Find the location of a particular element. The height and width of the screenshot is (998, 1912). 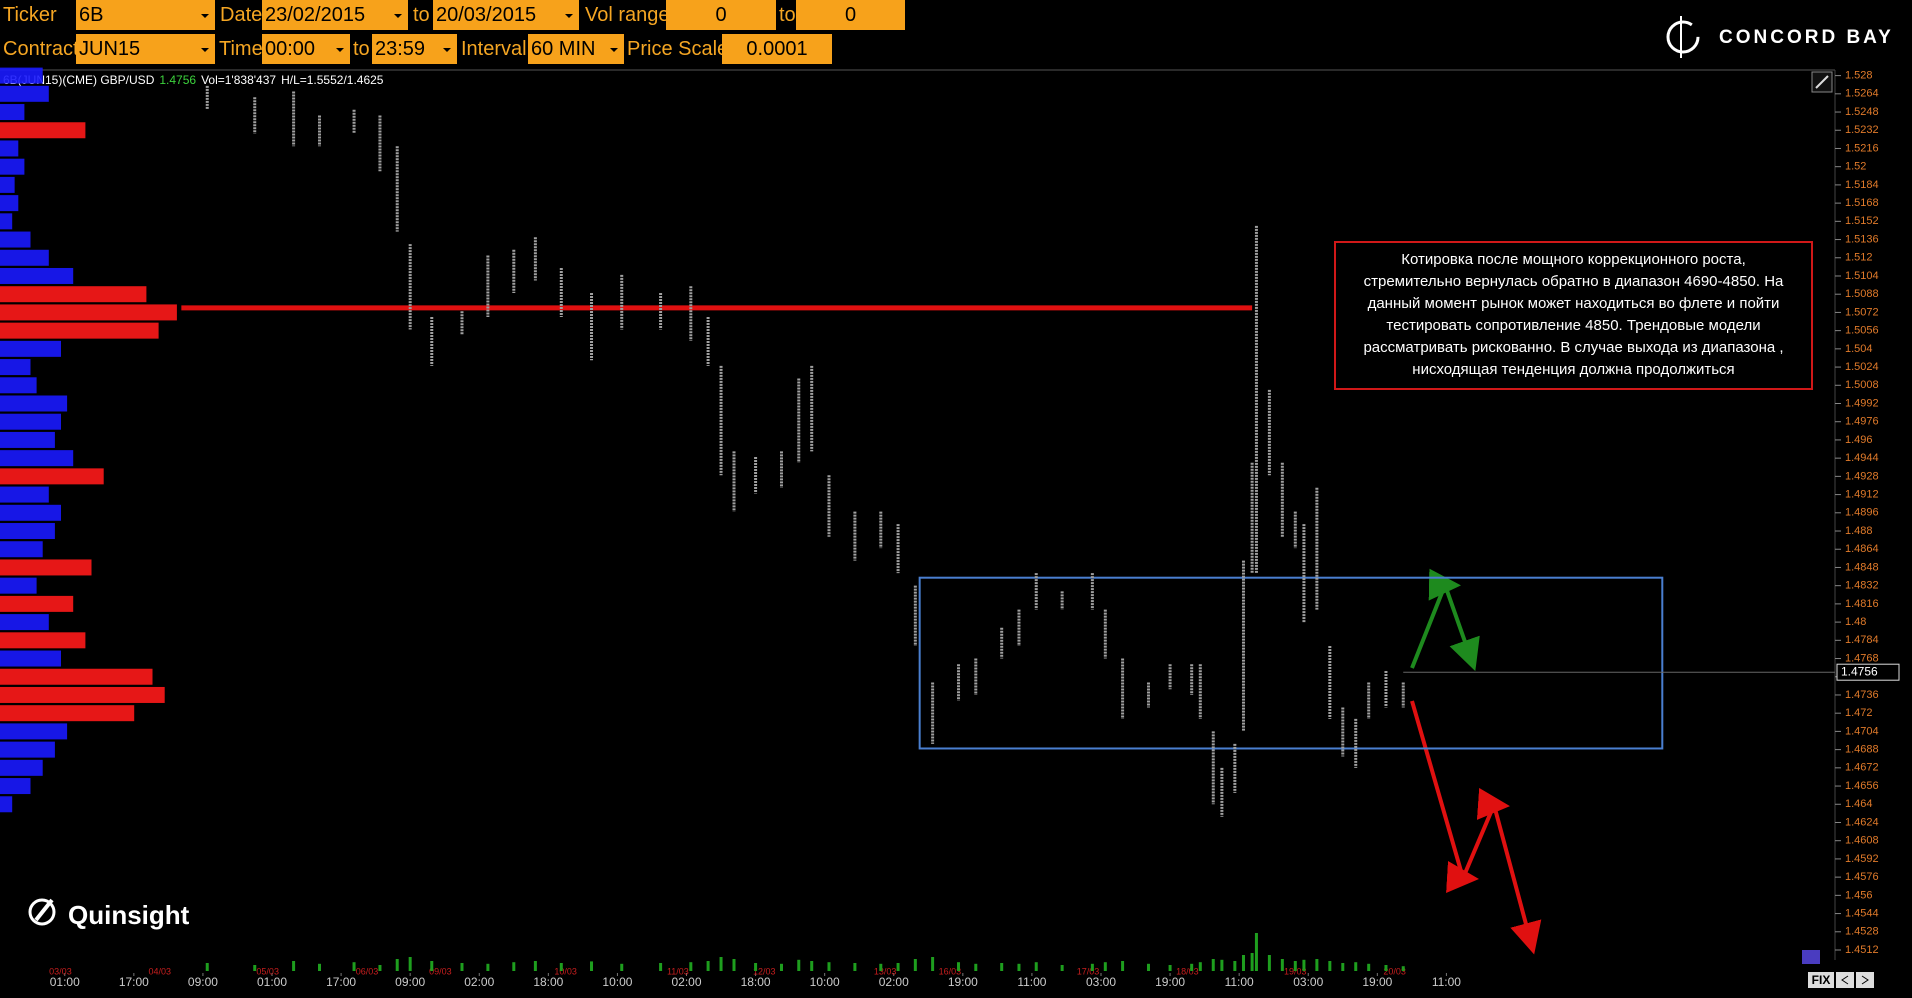

price-scale-field: 0.0001 is located at coordinates (777, 49).